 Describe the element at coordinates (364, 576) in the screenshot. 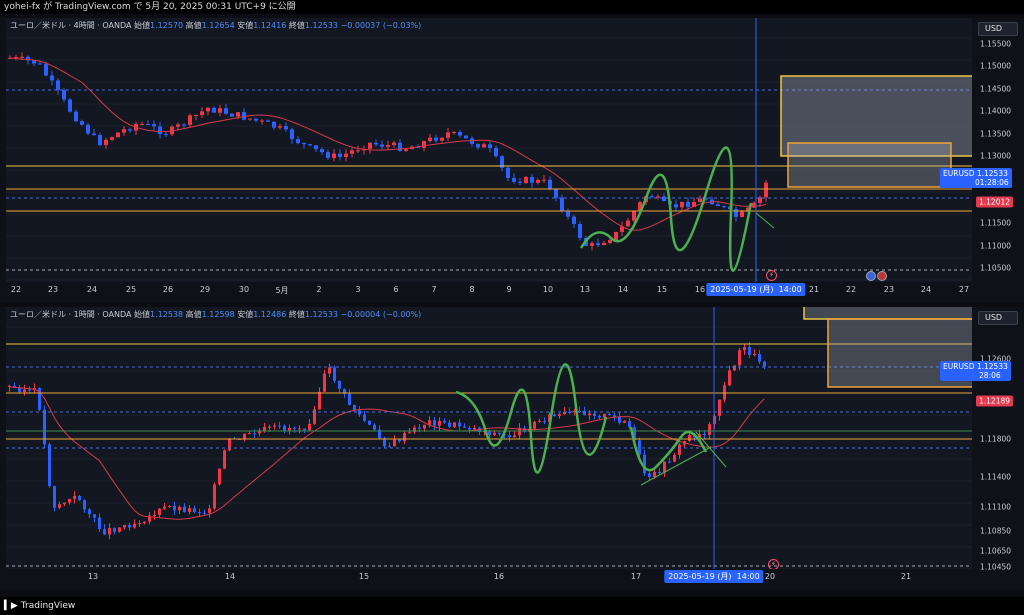

I see `date-tick-label: 15` at that location.